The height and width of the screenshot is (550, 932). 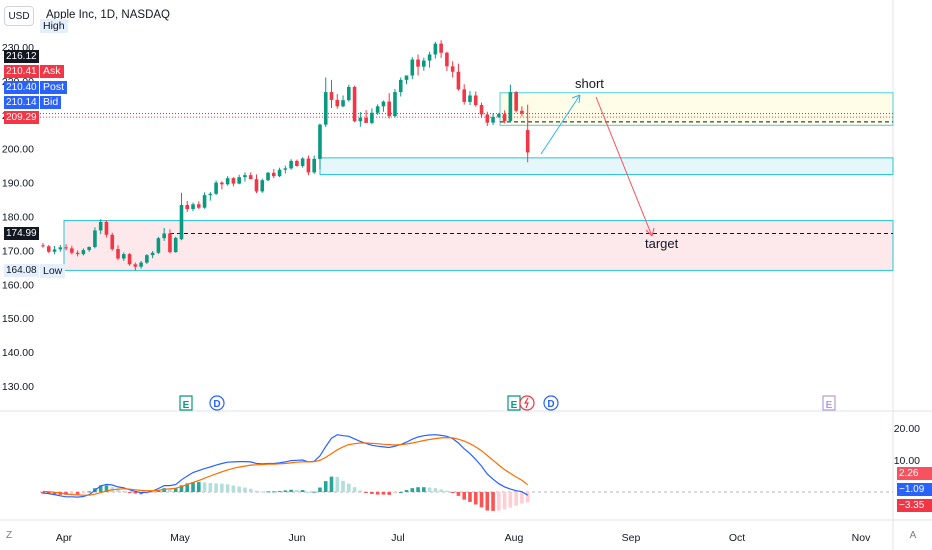 What do you see at coordinates (478, 245) in the screenshot?
I see `demand-zone-lower` at bounding box center [478, 245].